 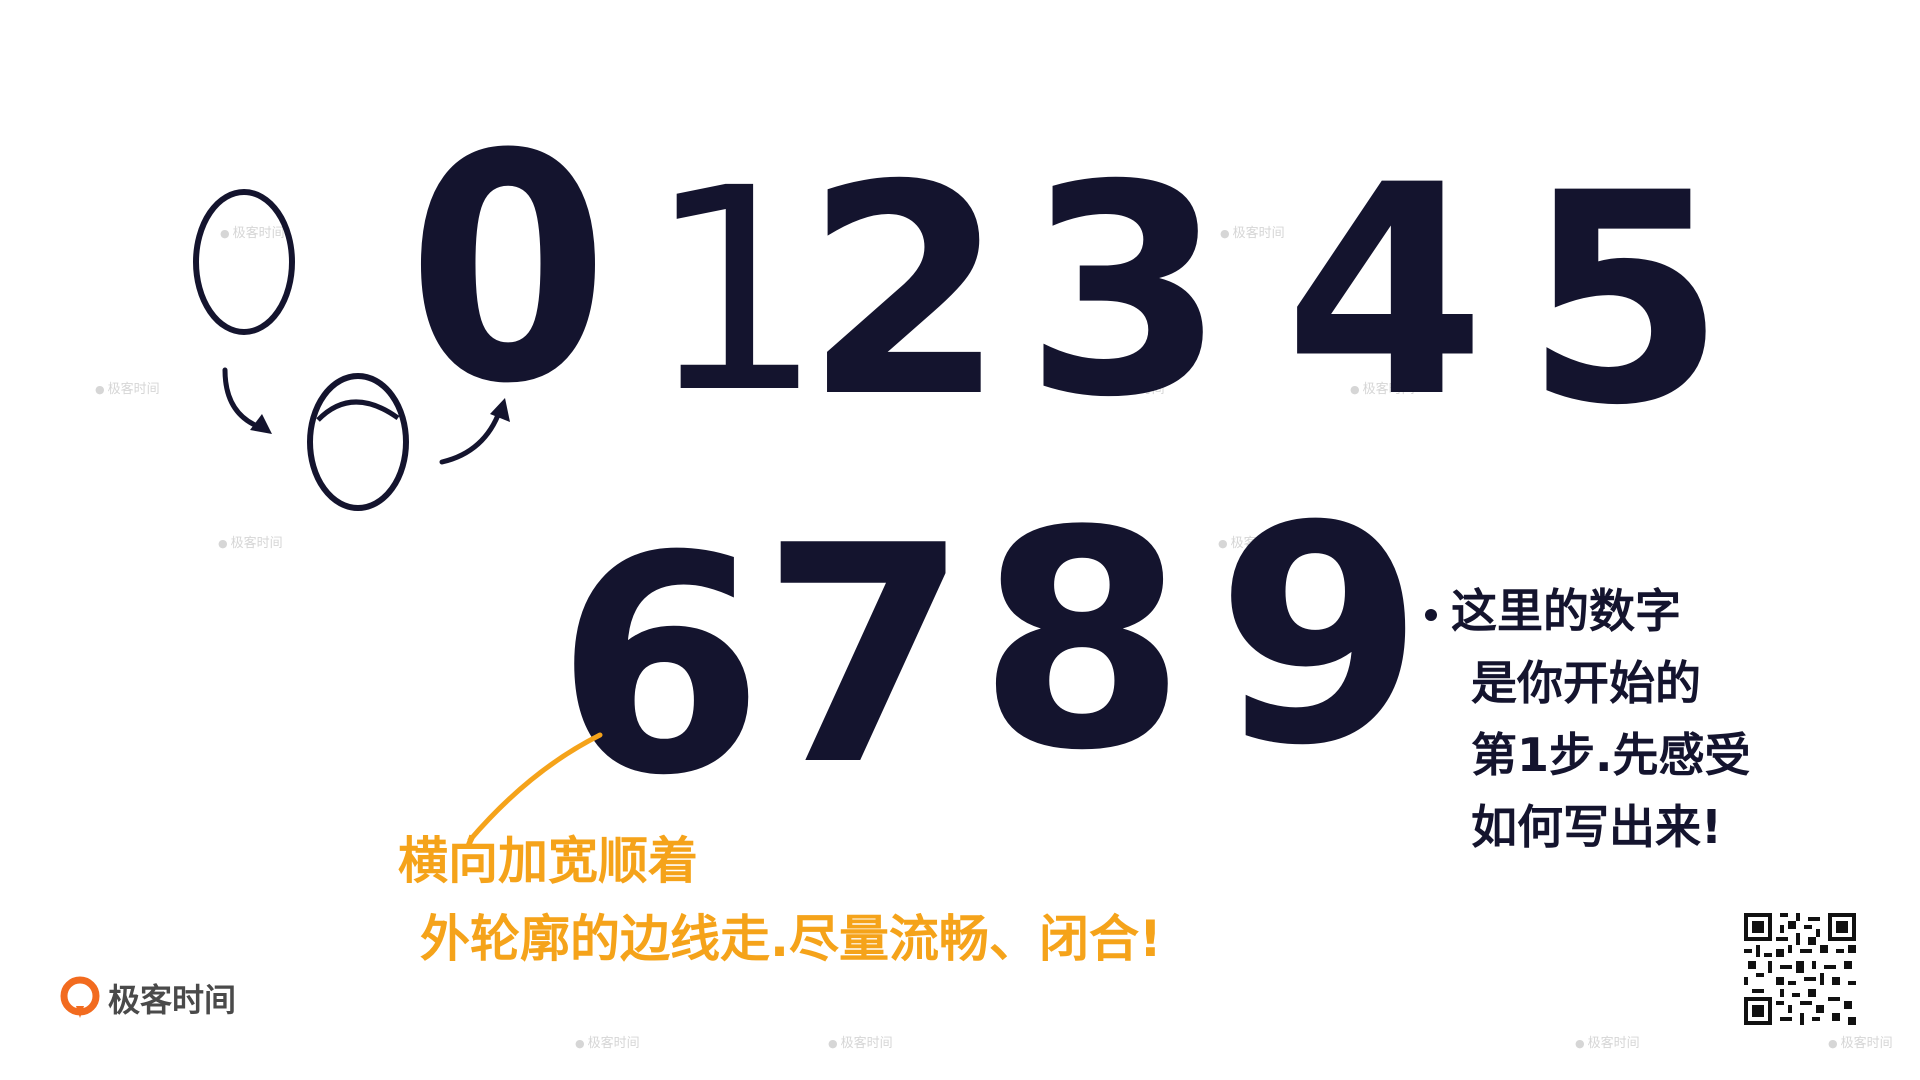 What do you see at coordinates (172, 1000) in the screenshot?
I see `logo-text: 极客时间` at bounding box center [172, 1000].